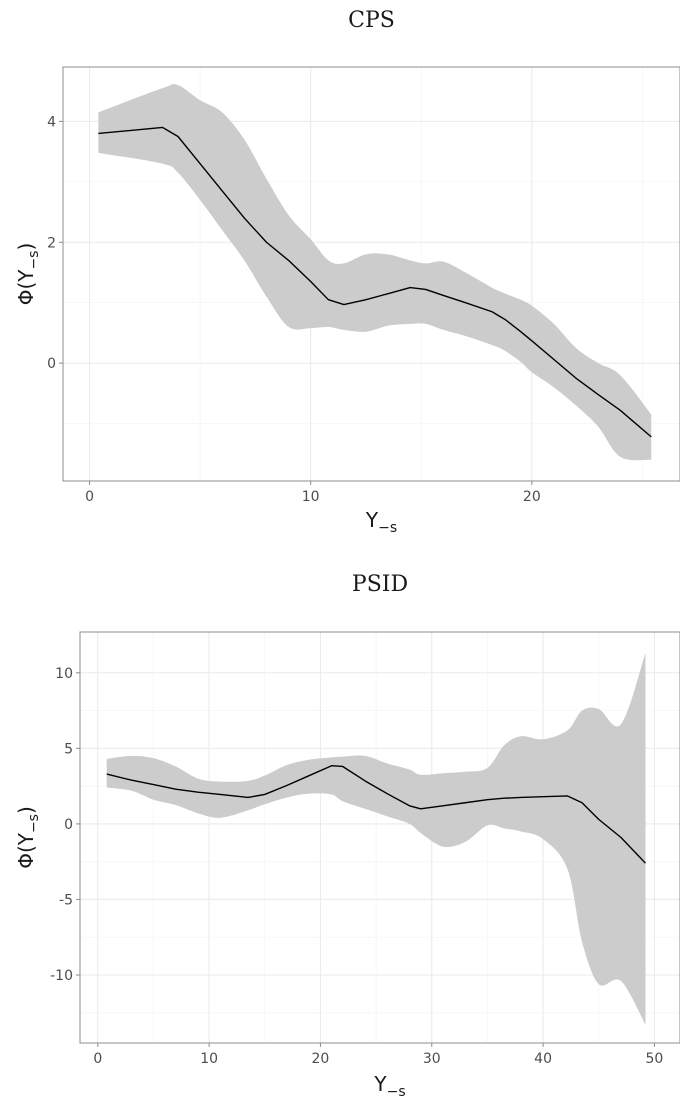 This screenshot has width=680, height=1101. What do you see at coordinates (371, 20) in the screenshot?
I see `chart-title: CPS` at bounding box center [371, 20].